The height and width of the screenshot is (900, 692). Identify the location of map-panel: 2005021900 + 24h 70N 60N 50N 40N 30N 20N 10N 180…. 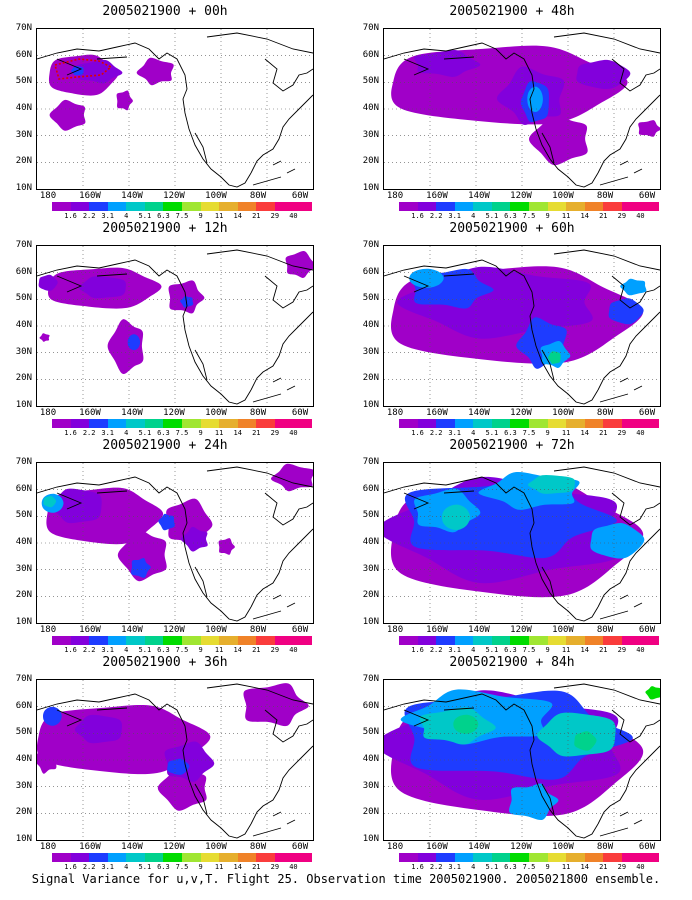
(165, 545).